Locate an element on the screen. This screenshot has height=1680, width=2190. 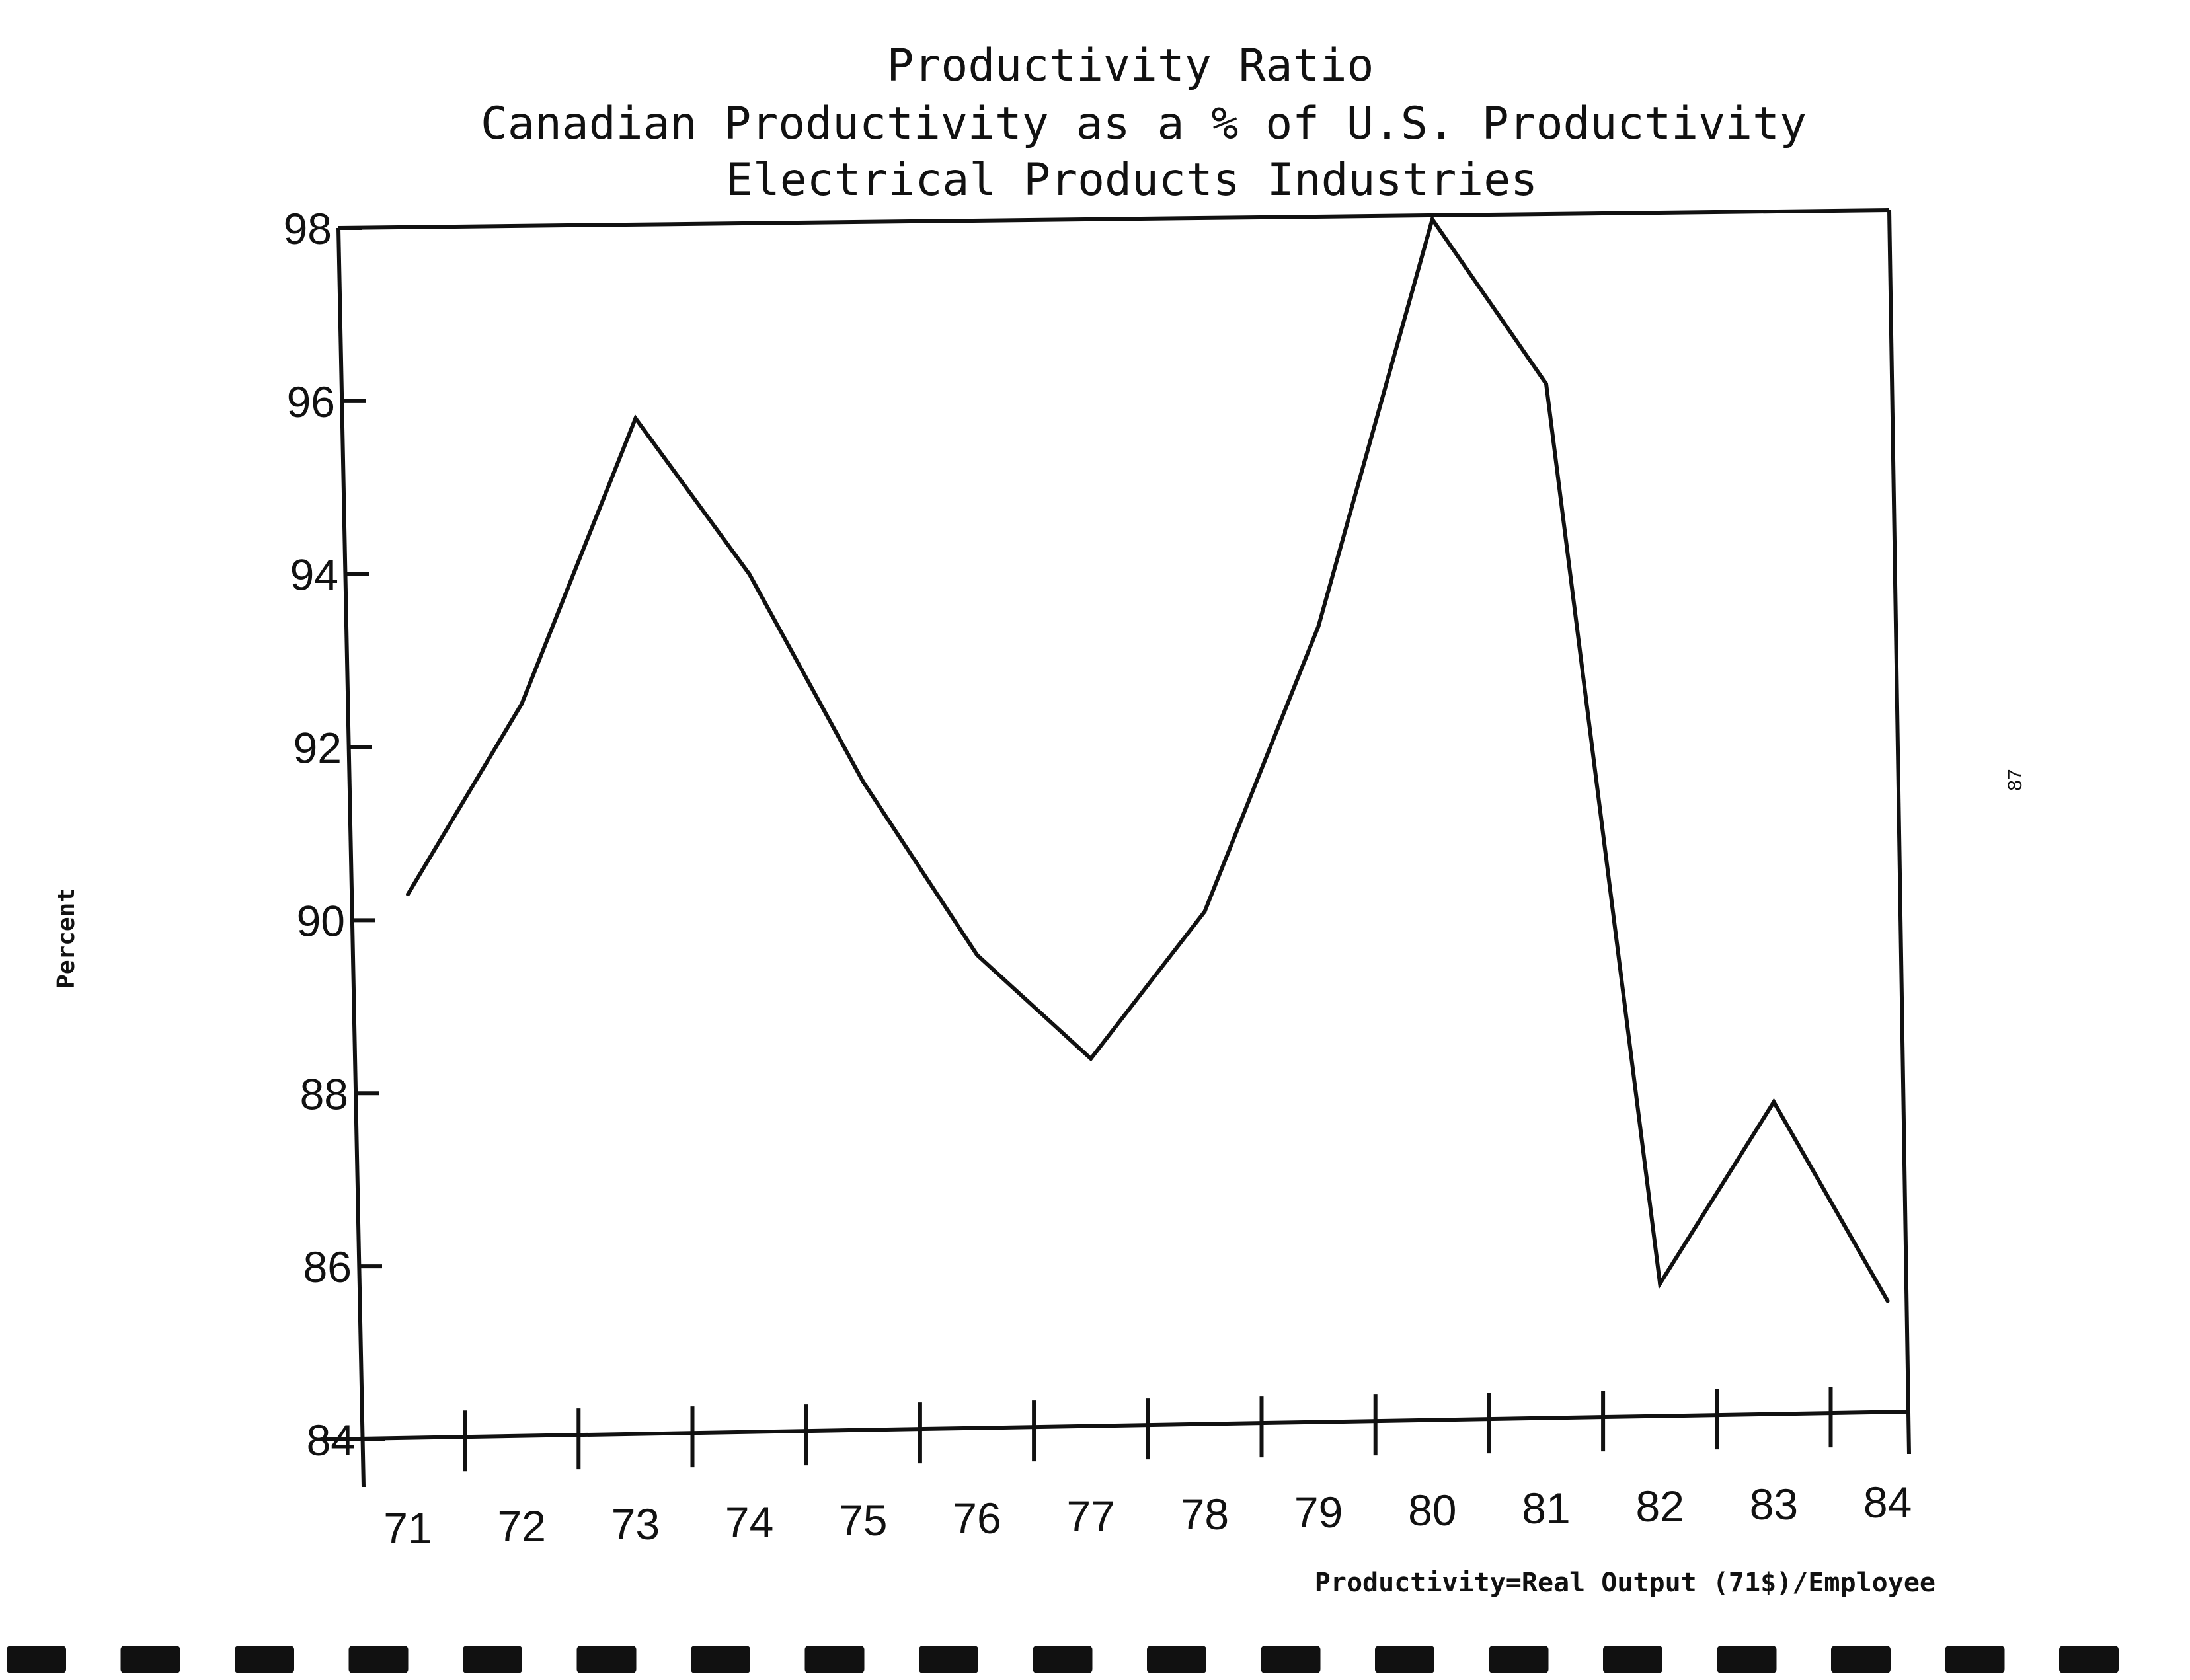
y-tick-label: 98 is located at coordinates (308, 228).